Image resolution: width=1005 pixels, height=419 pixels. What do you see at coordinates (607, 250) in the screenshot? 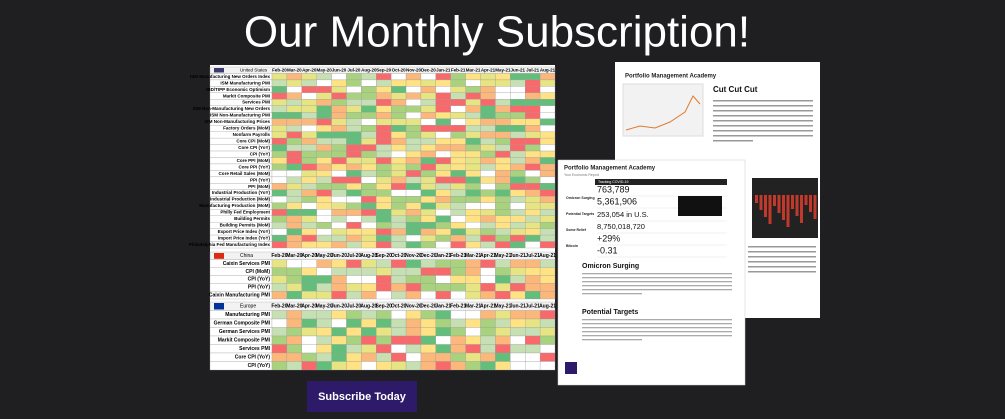
I see `stat-value: -0.31` at bounding box center [607, 250].